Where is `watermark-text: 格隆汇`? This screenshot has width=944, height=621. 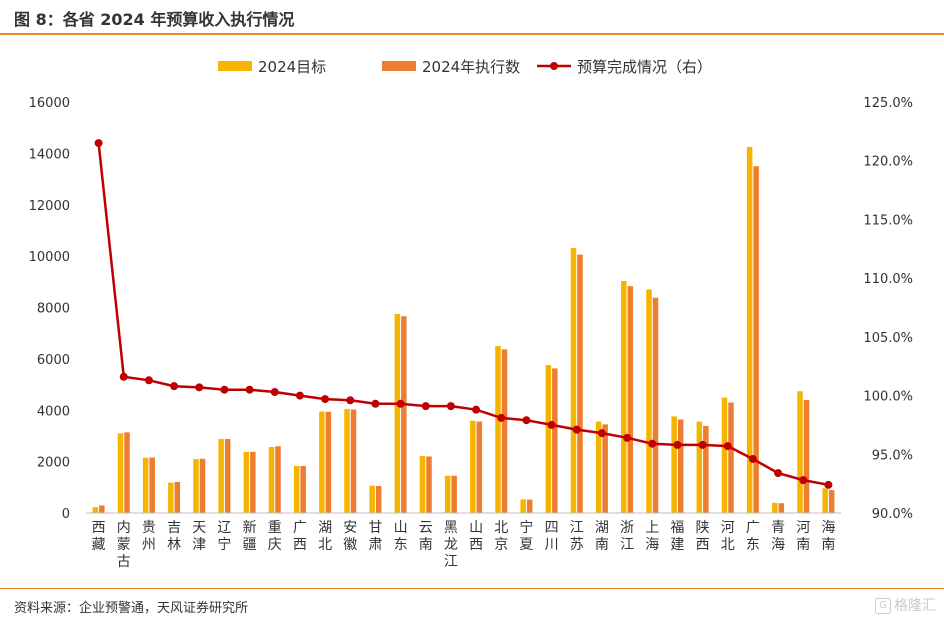
watermark-text: 格隆汇 is located at coordinates (915, 606).